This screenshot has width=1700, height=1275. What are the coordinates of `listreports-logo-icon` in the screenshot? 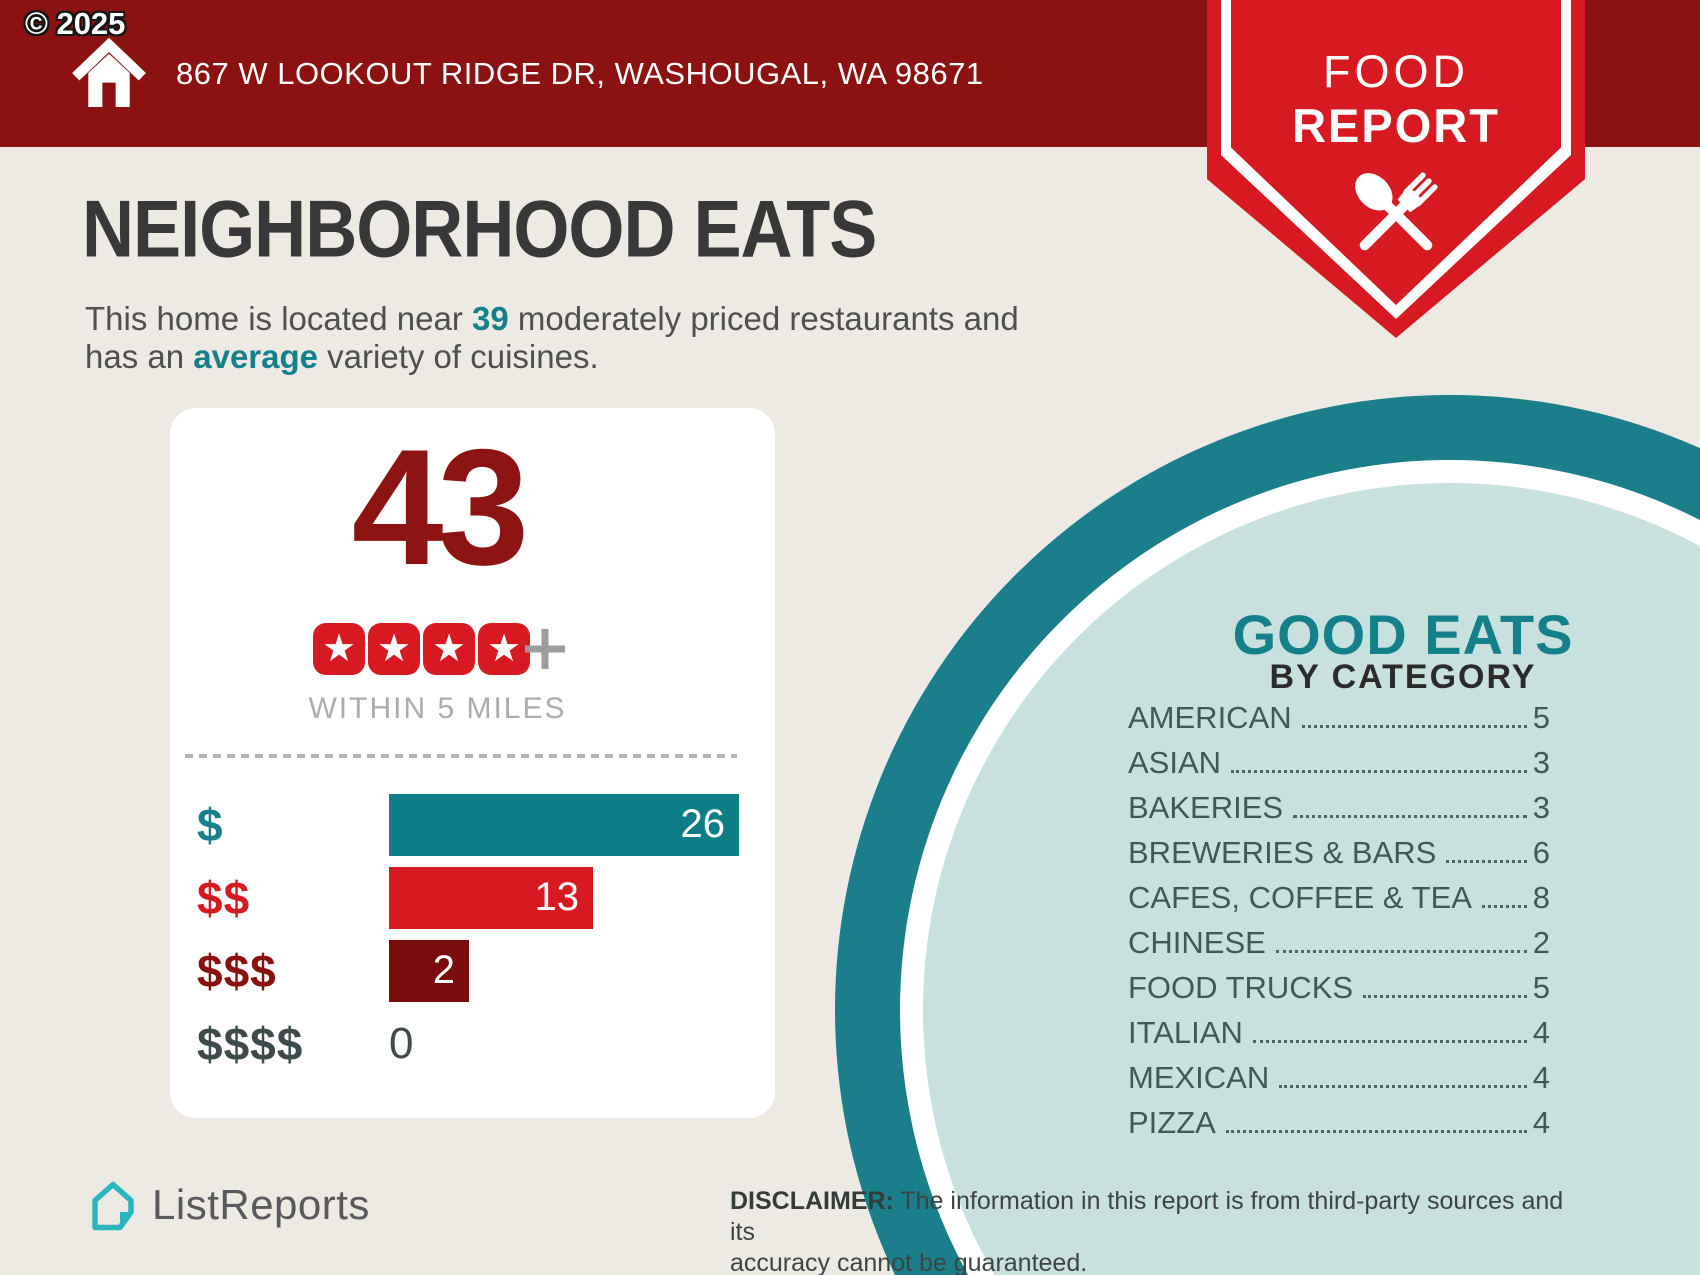 It's located at (113, 1206).